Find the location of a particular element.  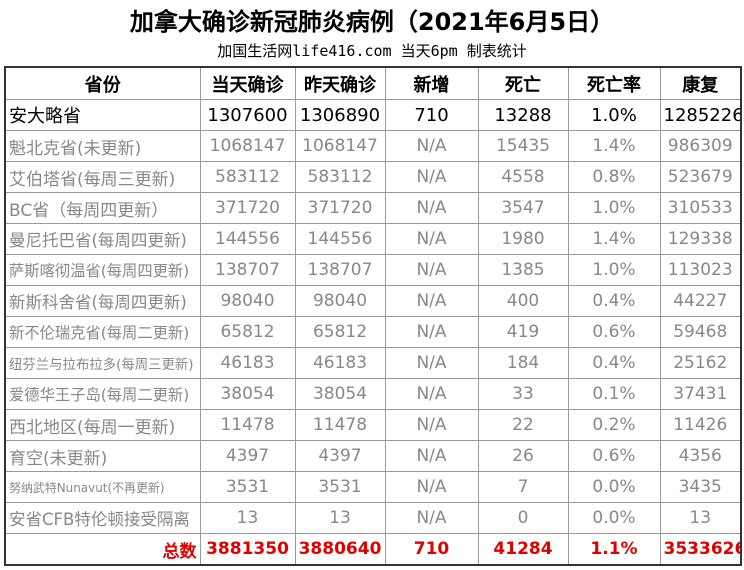

province-cell: 魁北克省(未更新) is located at coordinates (102, 146).